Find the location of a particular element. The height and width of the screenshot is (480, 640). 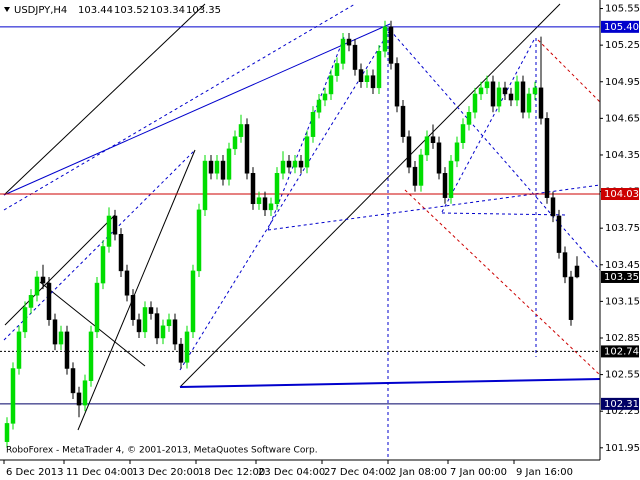

y-tick-label: 103.15 is located at coordinates (622, 301).